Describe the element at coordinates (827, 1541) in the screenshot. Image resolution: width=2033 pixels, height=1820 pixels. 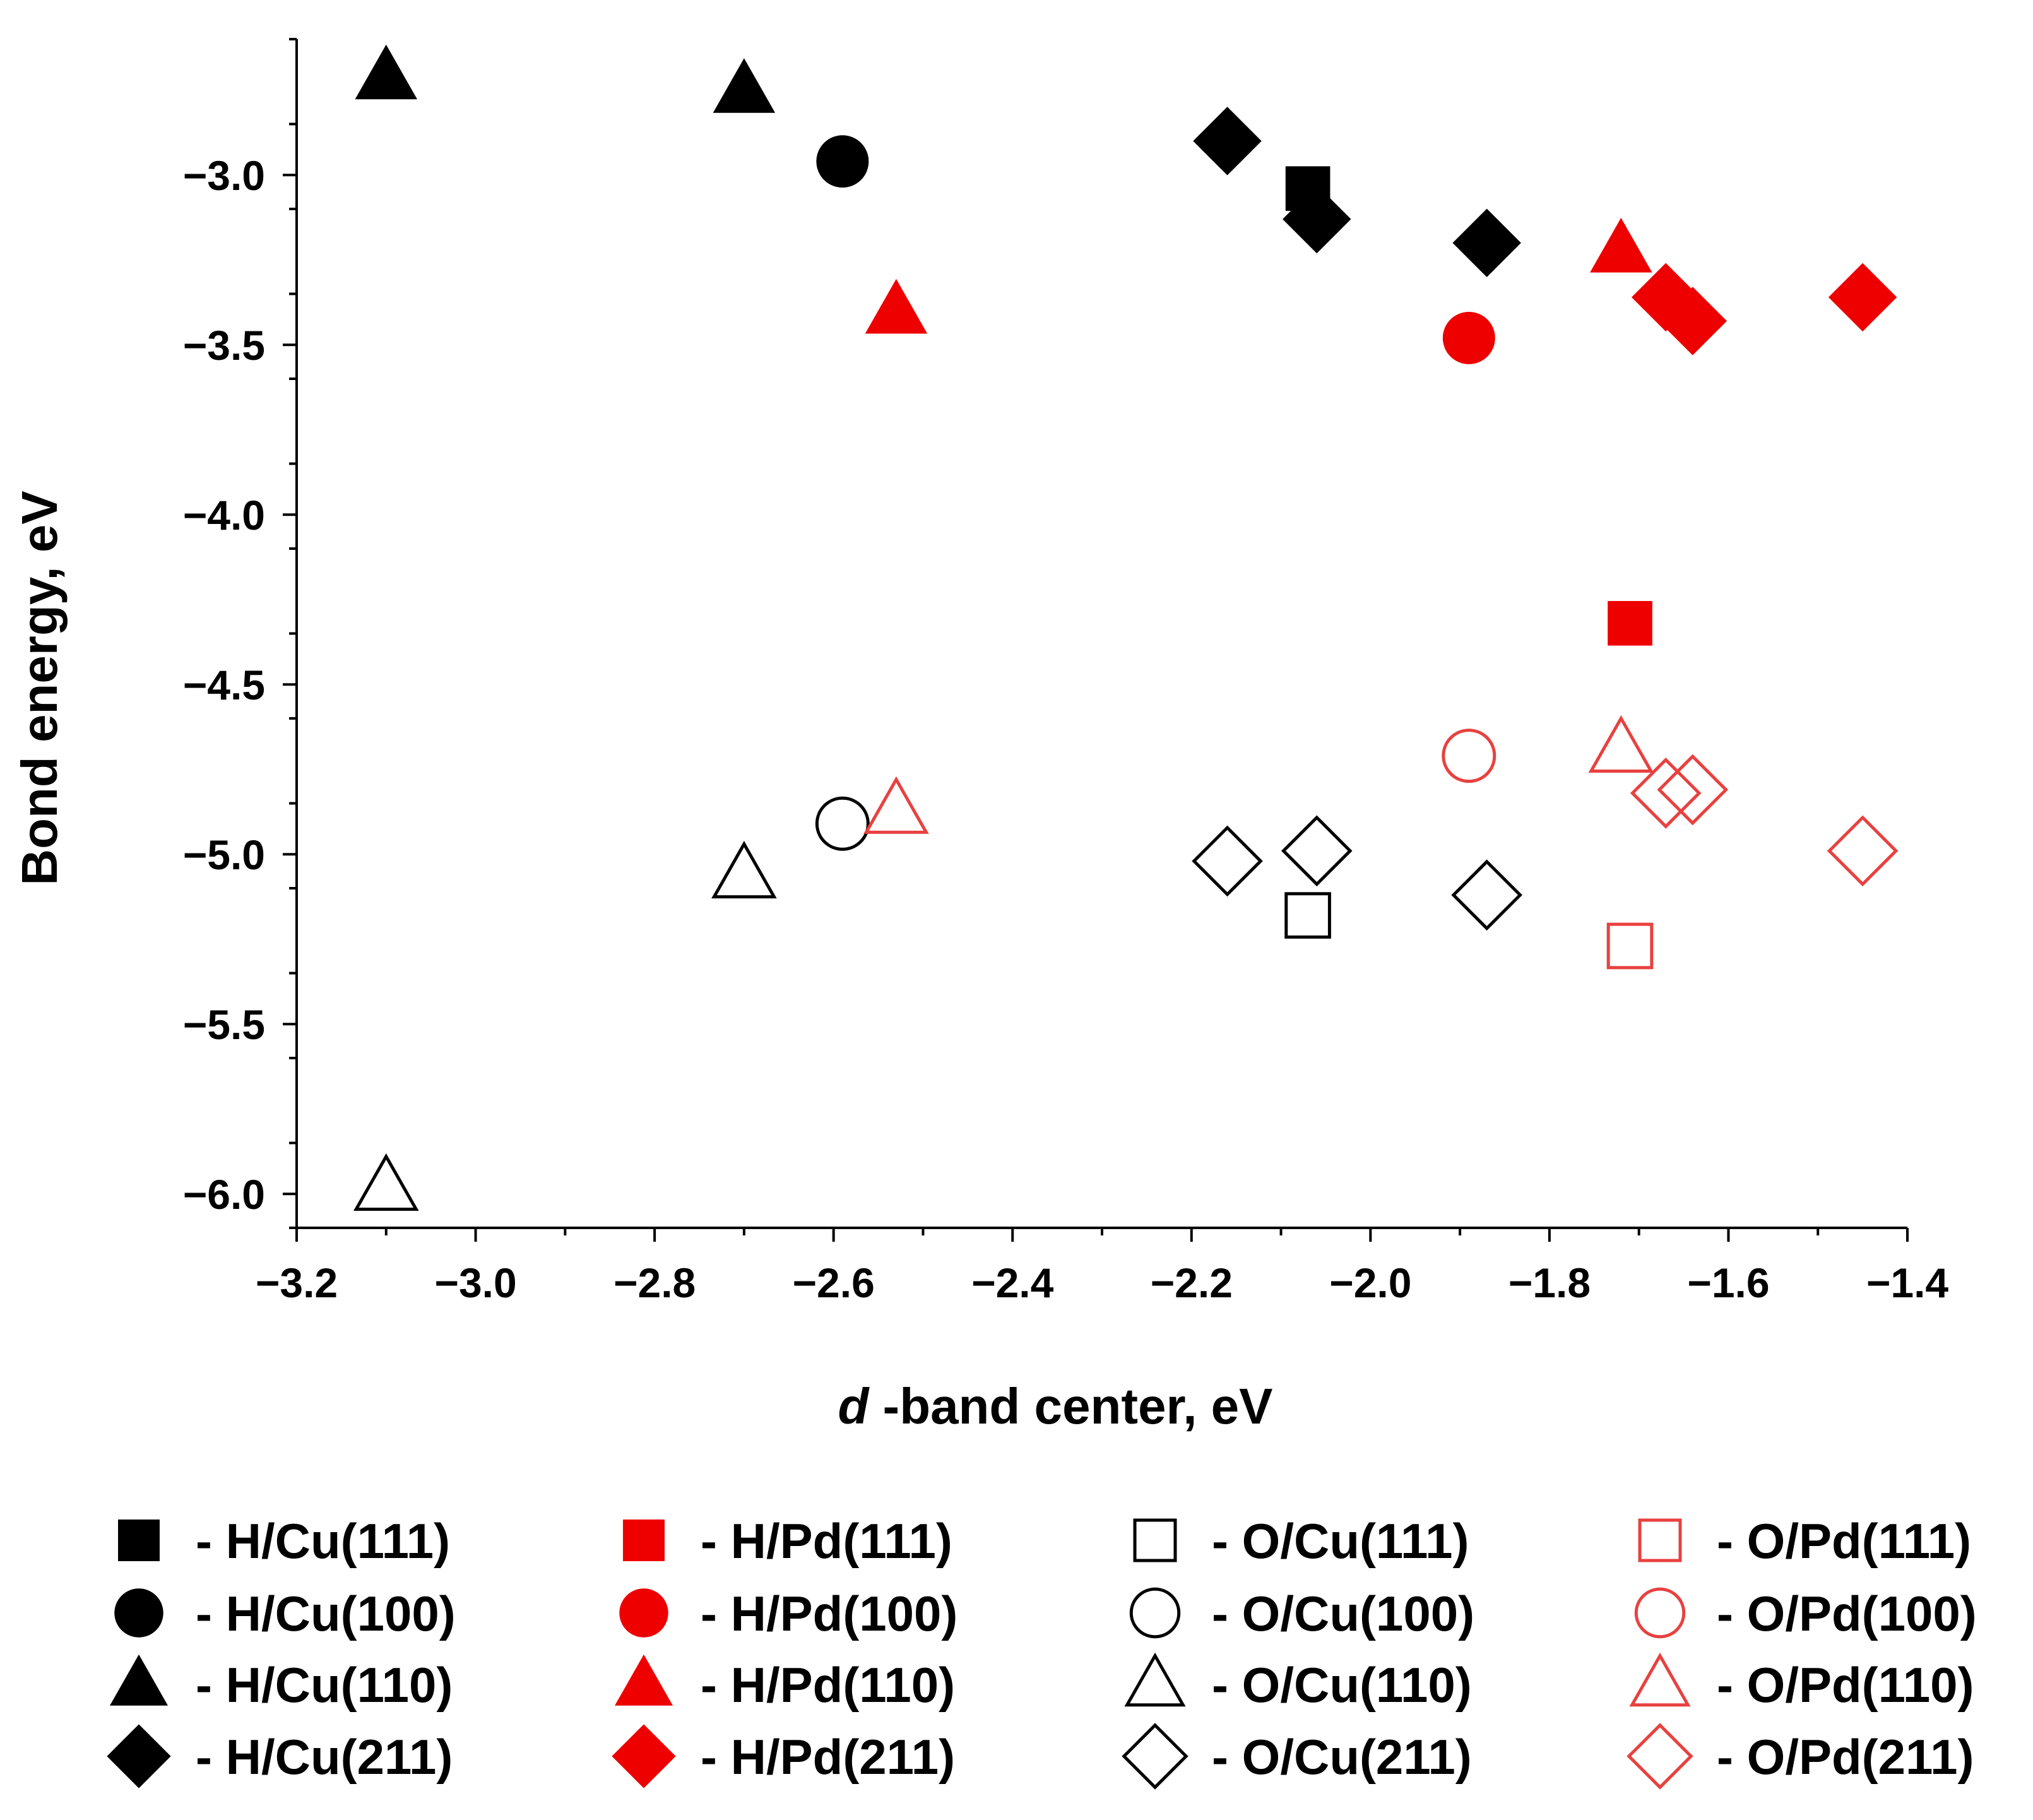
I see `legend-label-h-pd-111: - H/Pd(111)` at that location.